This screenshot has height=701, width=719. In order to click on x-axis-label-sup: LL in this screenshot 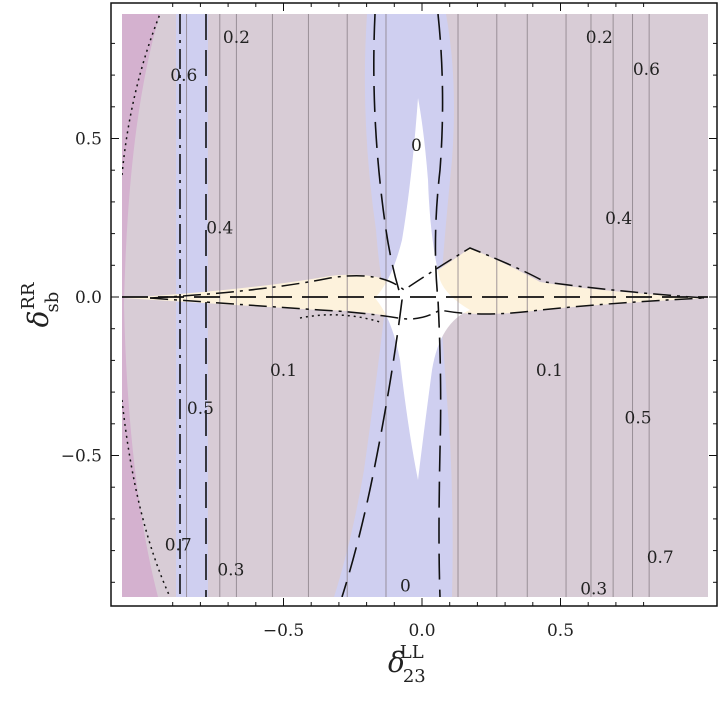, I will do `click(412, 652)`.